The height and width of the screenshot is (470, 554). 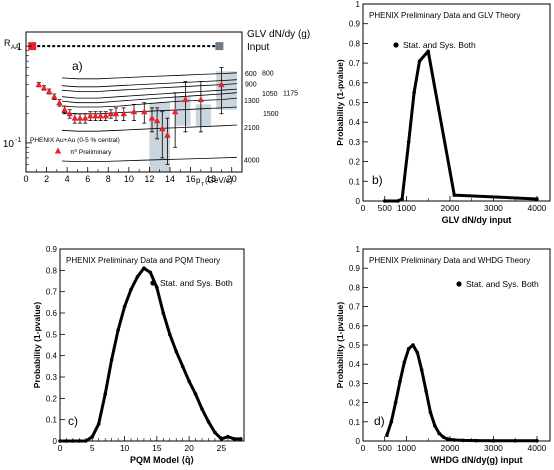 I want to click on theory-curve-label: 4000, so click(x=252, y=160).